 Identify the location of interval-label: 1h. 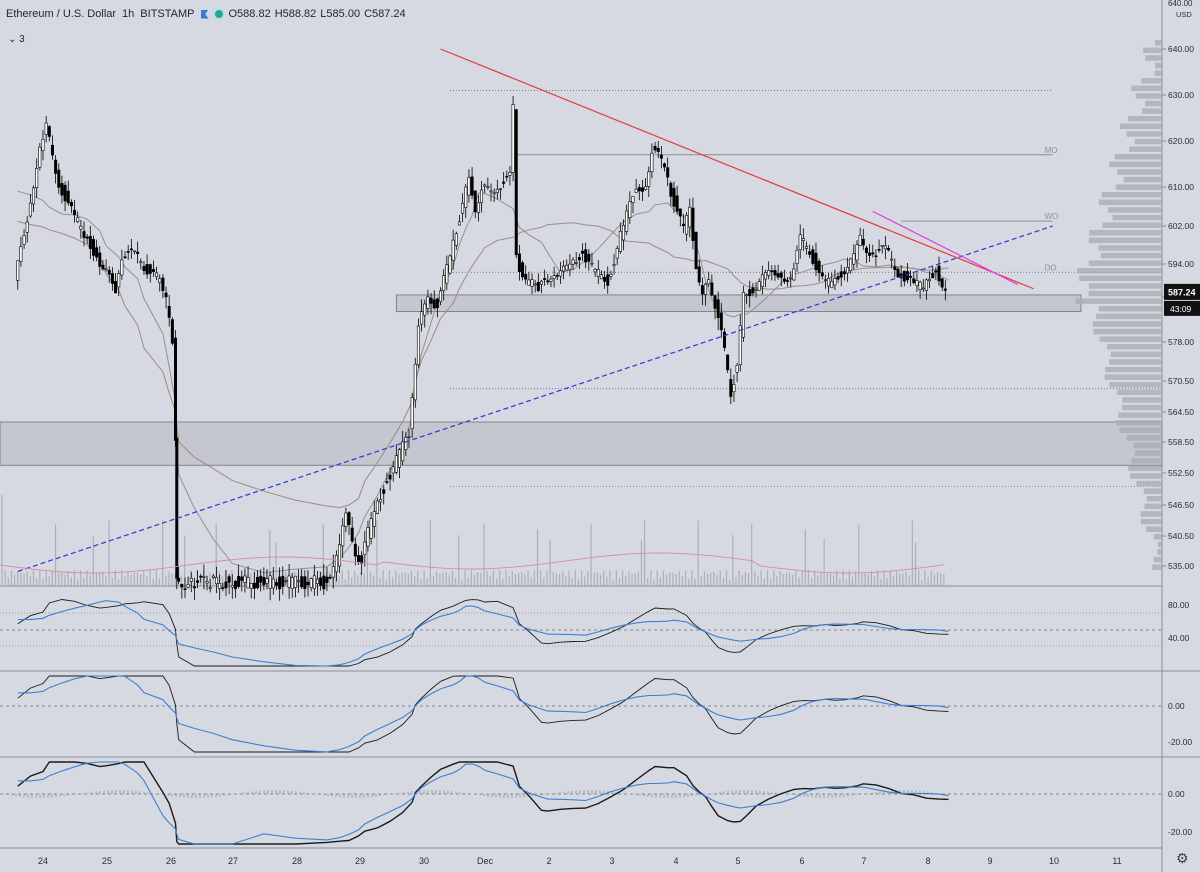
(128, 14).